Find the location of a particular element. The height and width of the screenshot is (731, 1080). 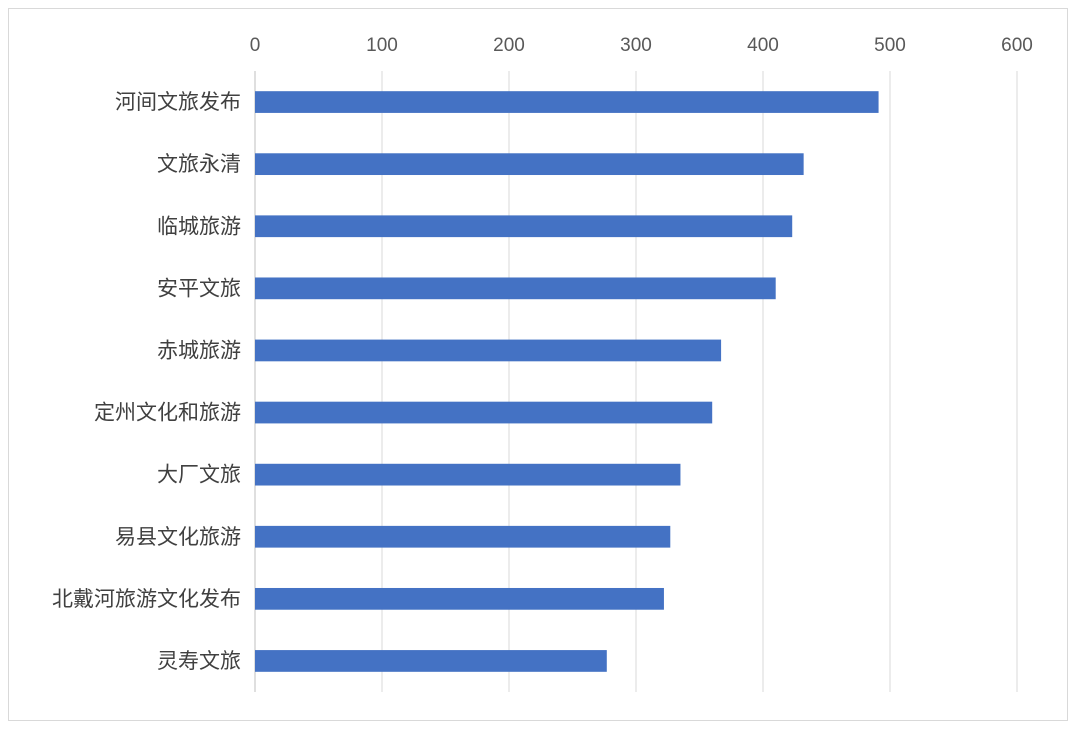

x-tick-label: 0 is located at coordinates (255, 45).